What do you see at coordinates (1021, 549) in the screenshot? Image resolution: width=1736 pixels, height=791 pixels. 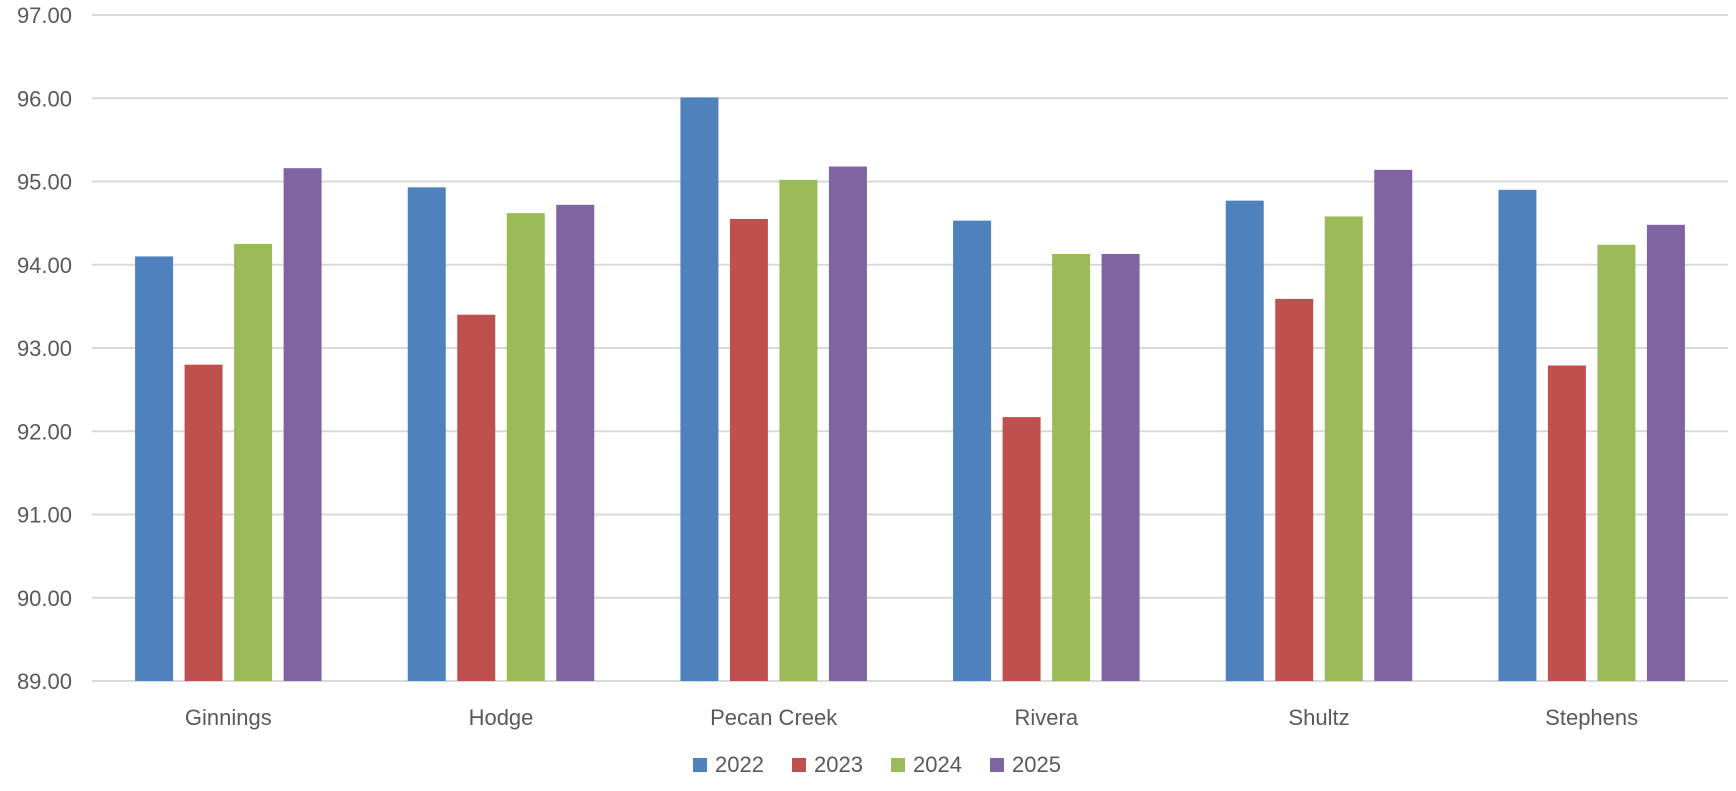 I see `bar-rivera-2023` at bounding box center [1021, 549].